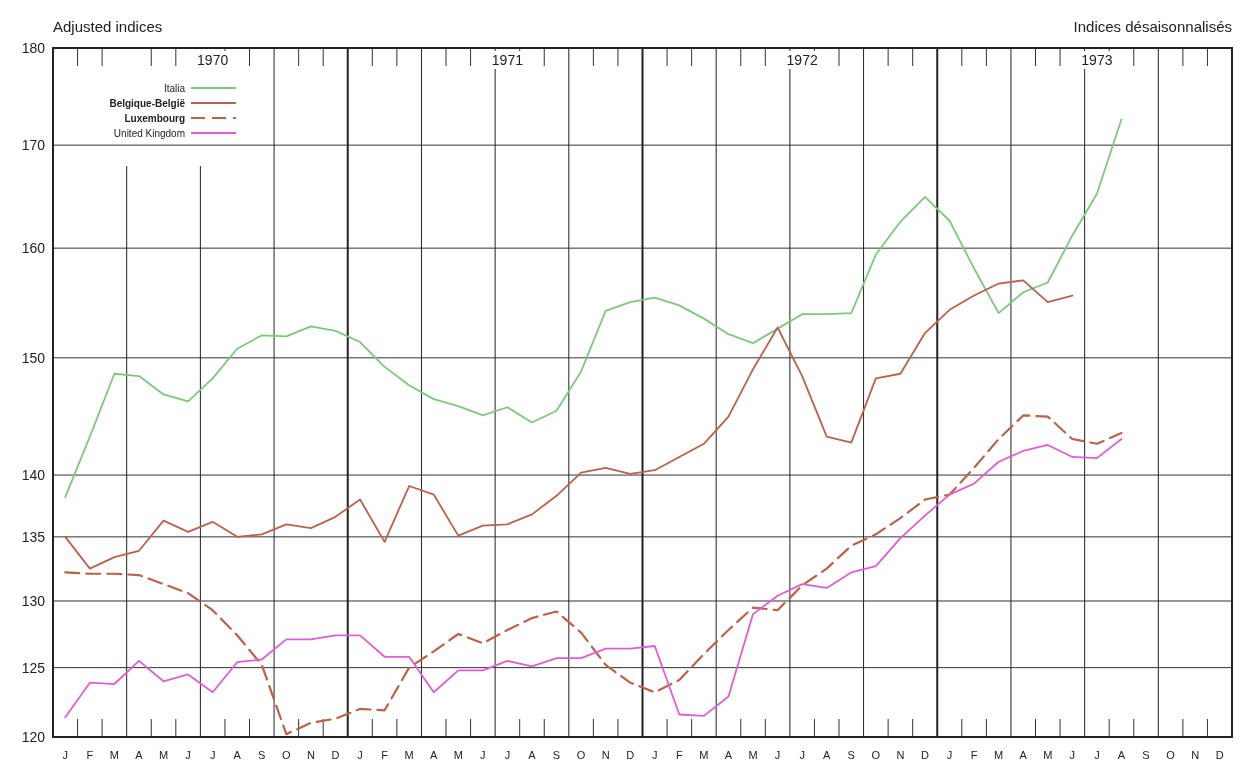 Image resolution: width=1254 pixels, height=783 pixels. I want to click on y-tick-label: 125, so click(33, 667).